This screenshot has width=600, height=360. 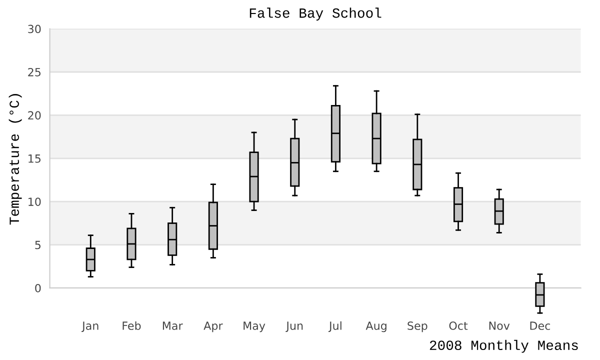 What do you see at coordinates (34, 72) in the screenshot?
I see `y-tick-label: 25` at bounding box center [34, 72].